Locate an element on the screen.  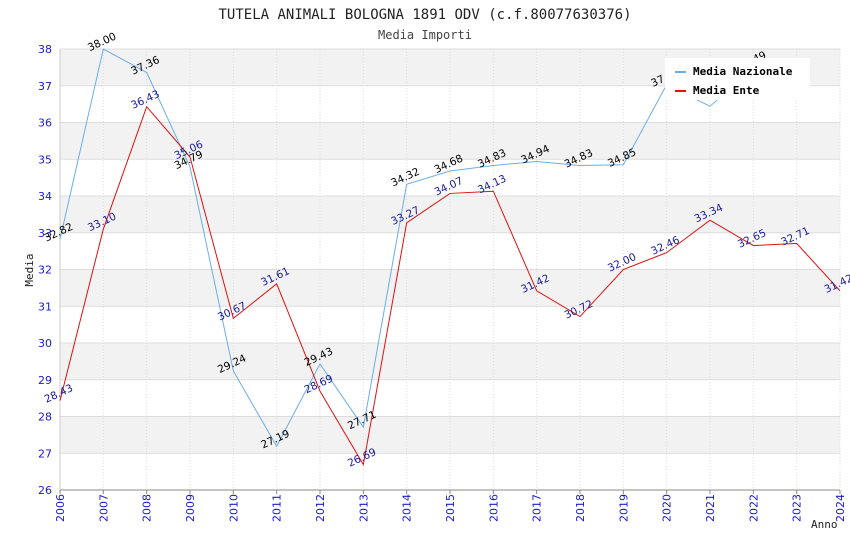
x-tick-label: 2008 is located at coordinates (147, 508).